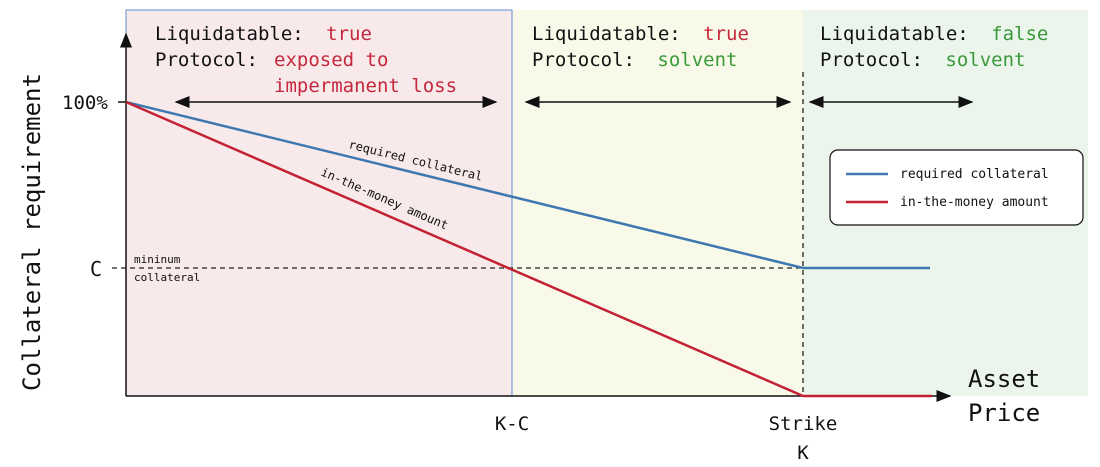  I want to click on zone3-liquidatable-label: Liquidatable:, so click(894, 34).